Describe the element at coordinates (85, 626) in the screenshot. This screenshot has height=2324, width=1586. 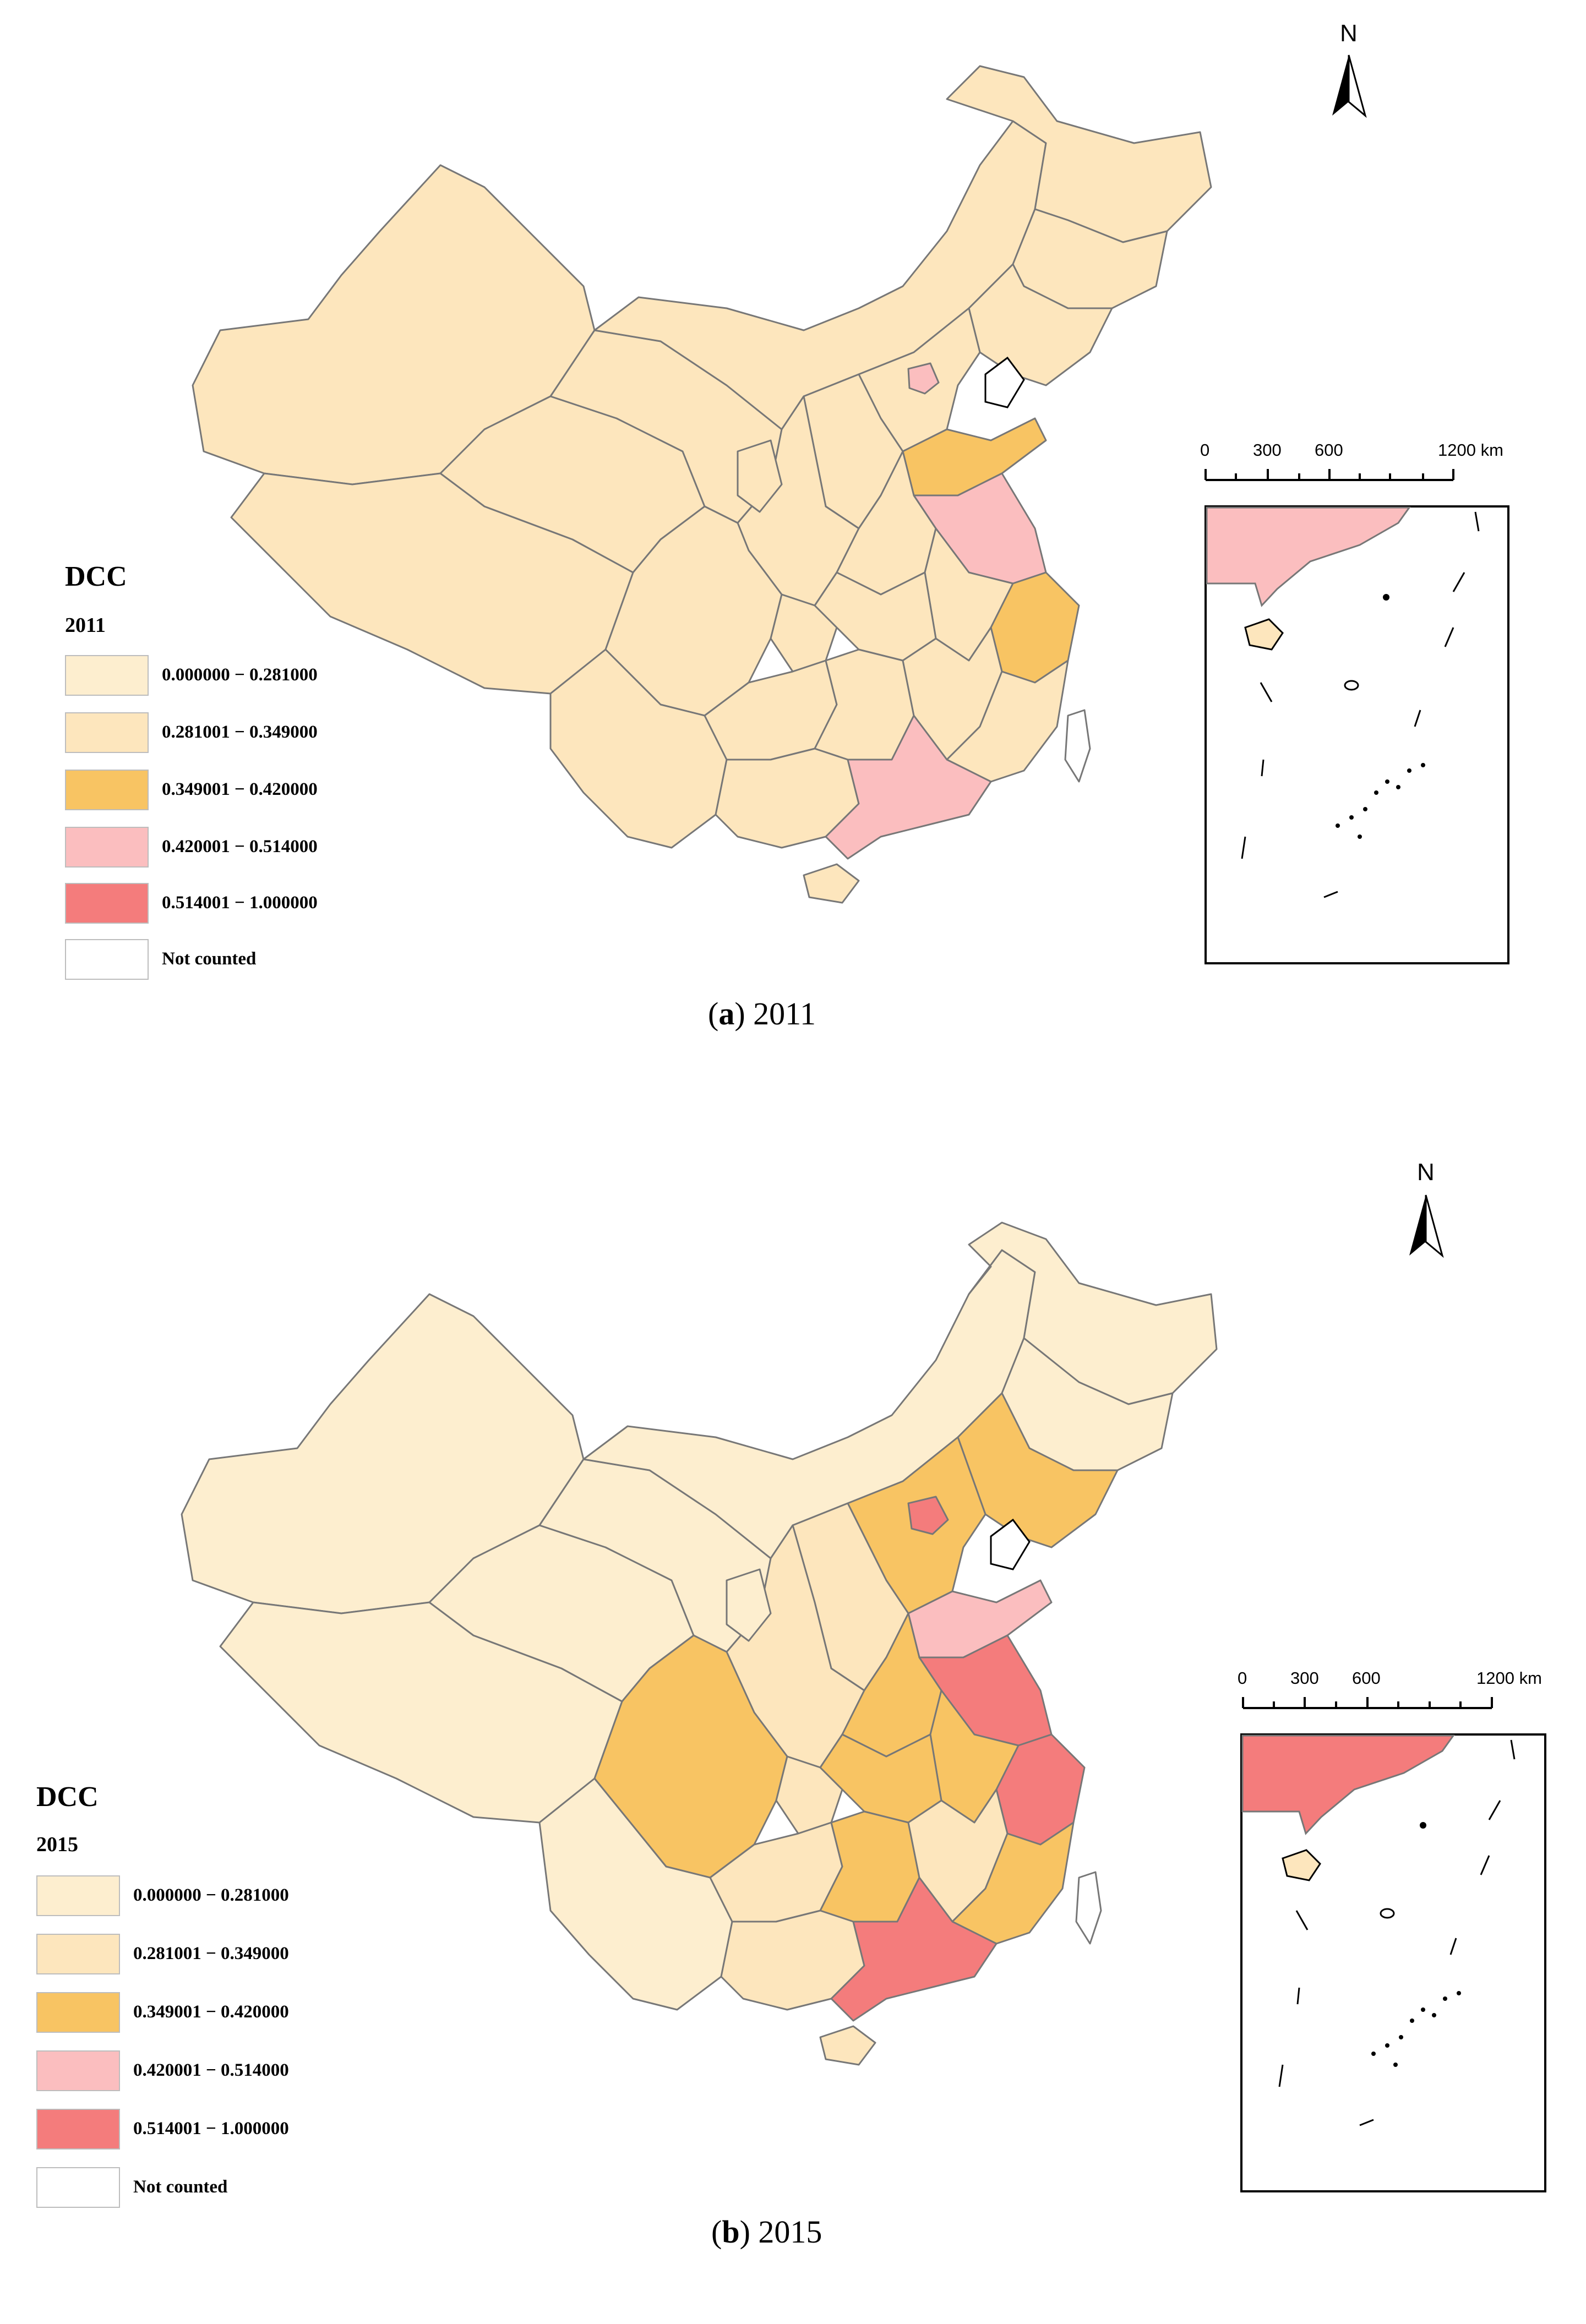
I see `legend-year: 2011` at that location.